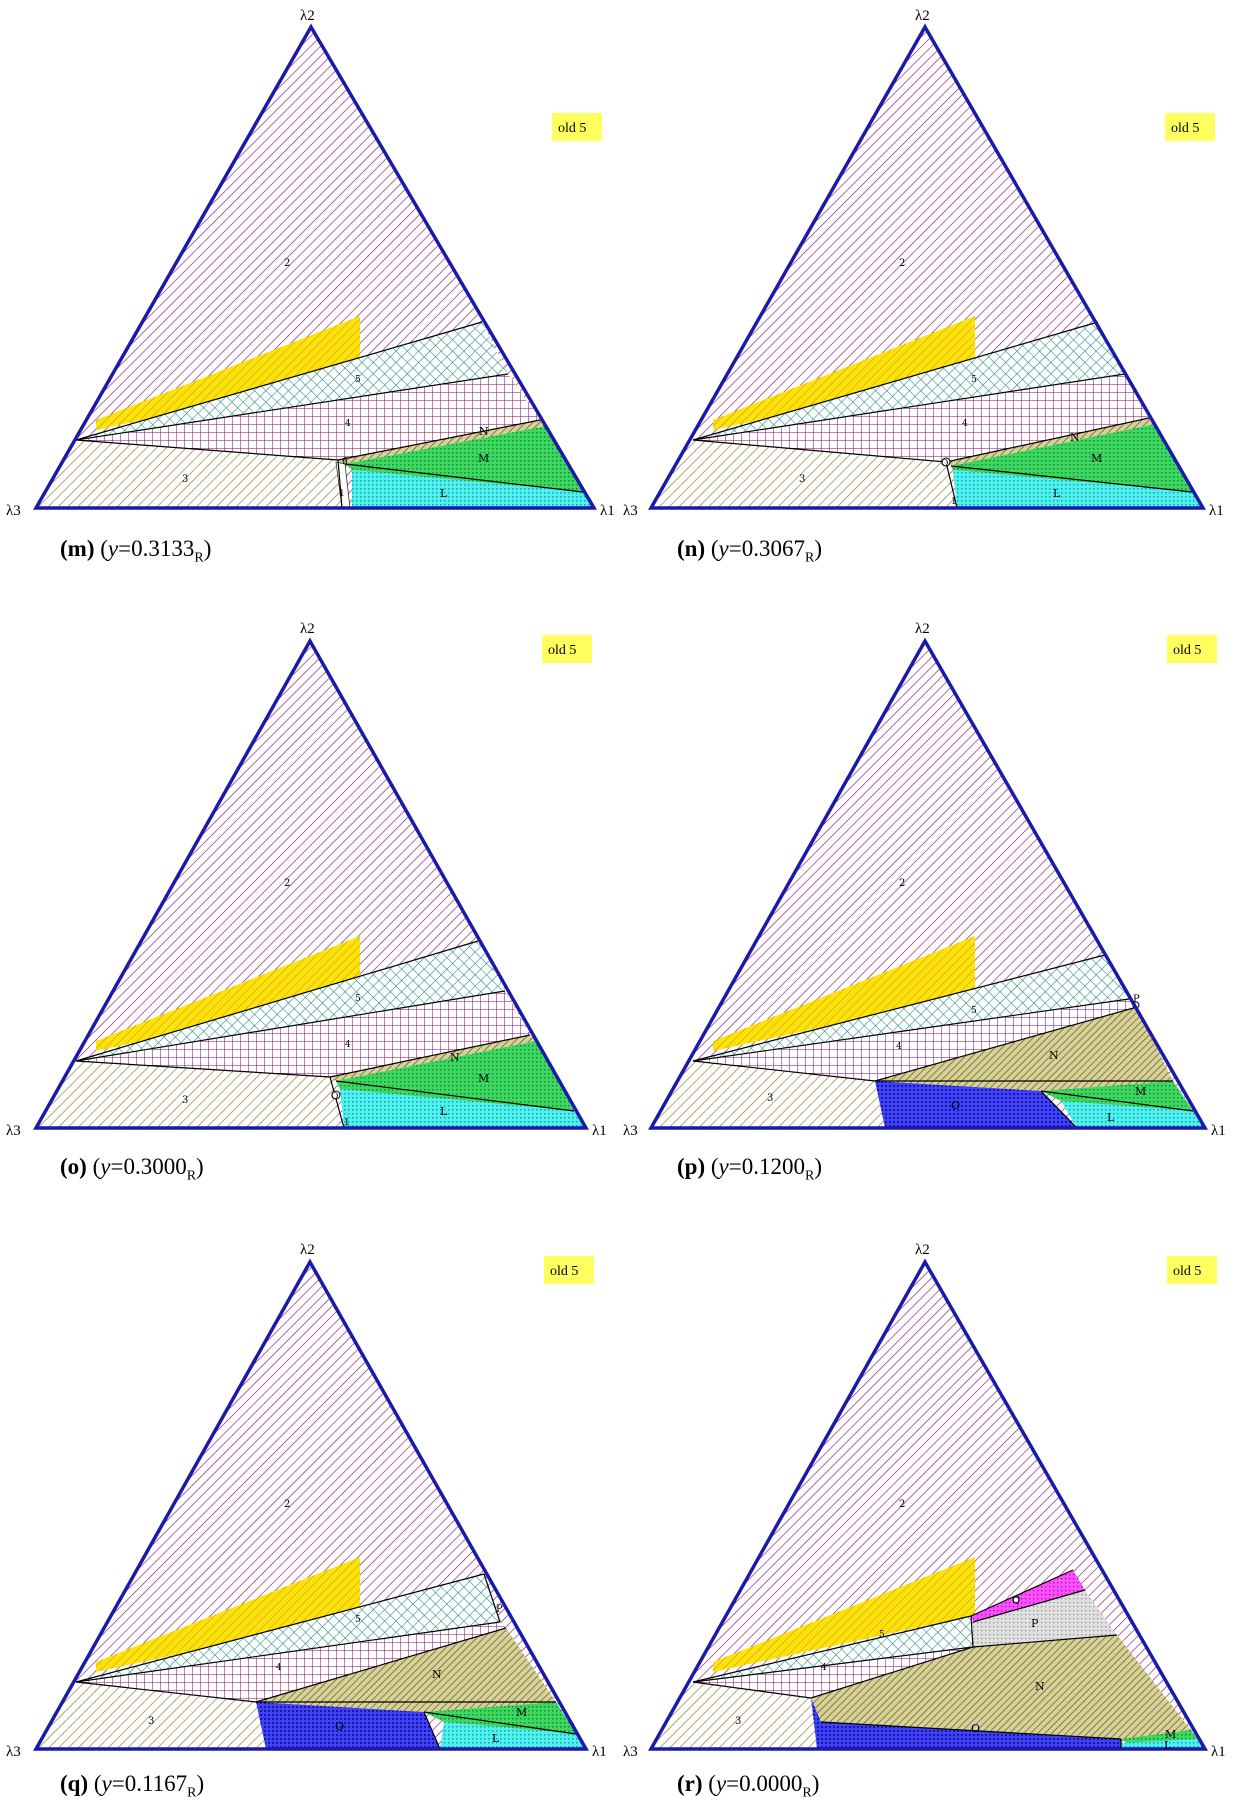  I want to click on ternary-diagram-p: λ2 λ3 λ1 old 5 2 5 4 3 N M L O P, so click(924, 880).